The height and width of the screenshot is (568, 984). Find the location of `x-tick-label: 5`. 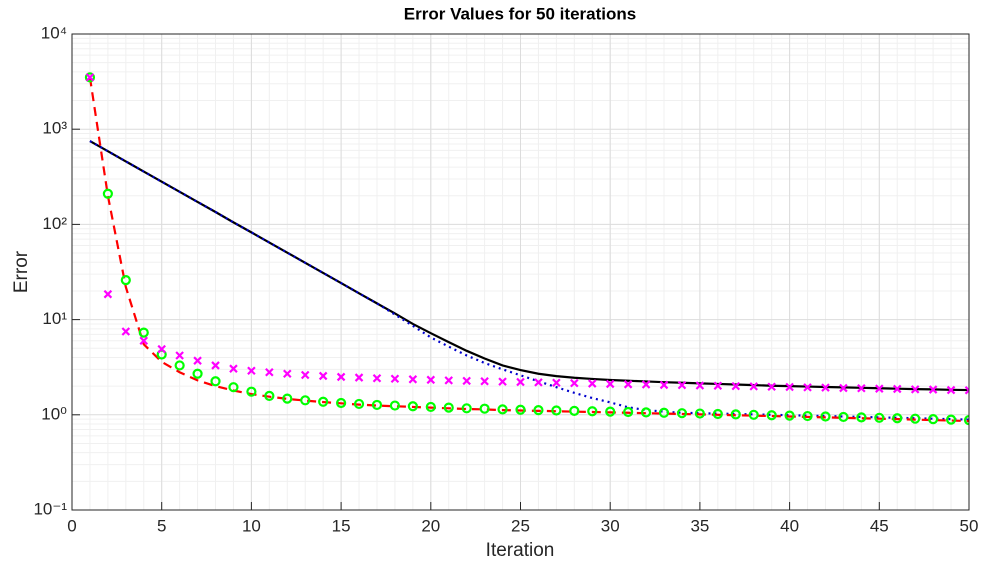

x-tick-label: 5 is located at coordinates (161, 525).